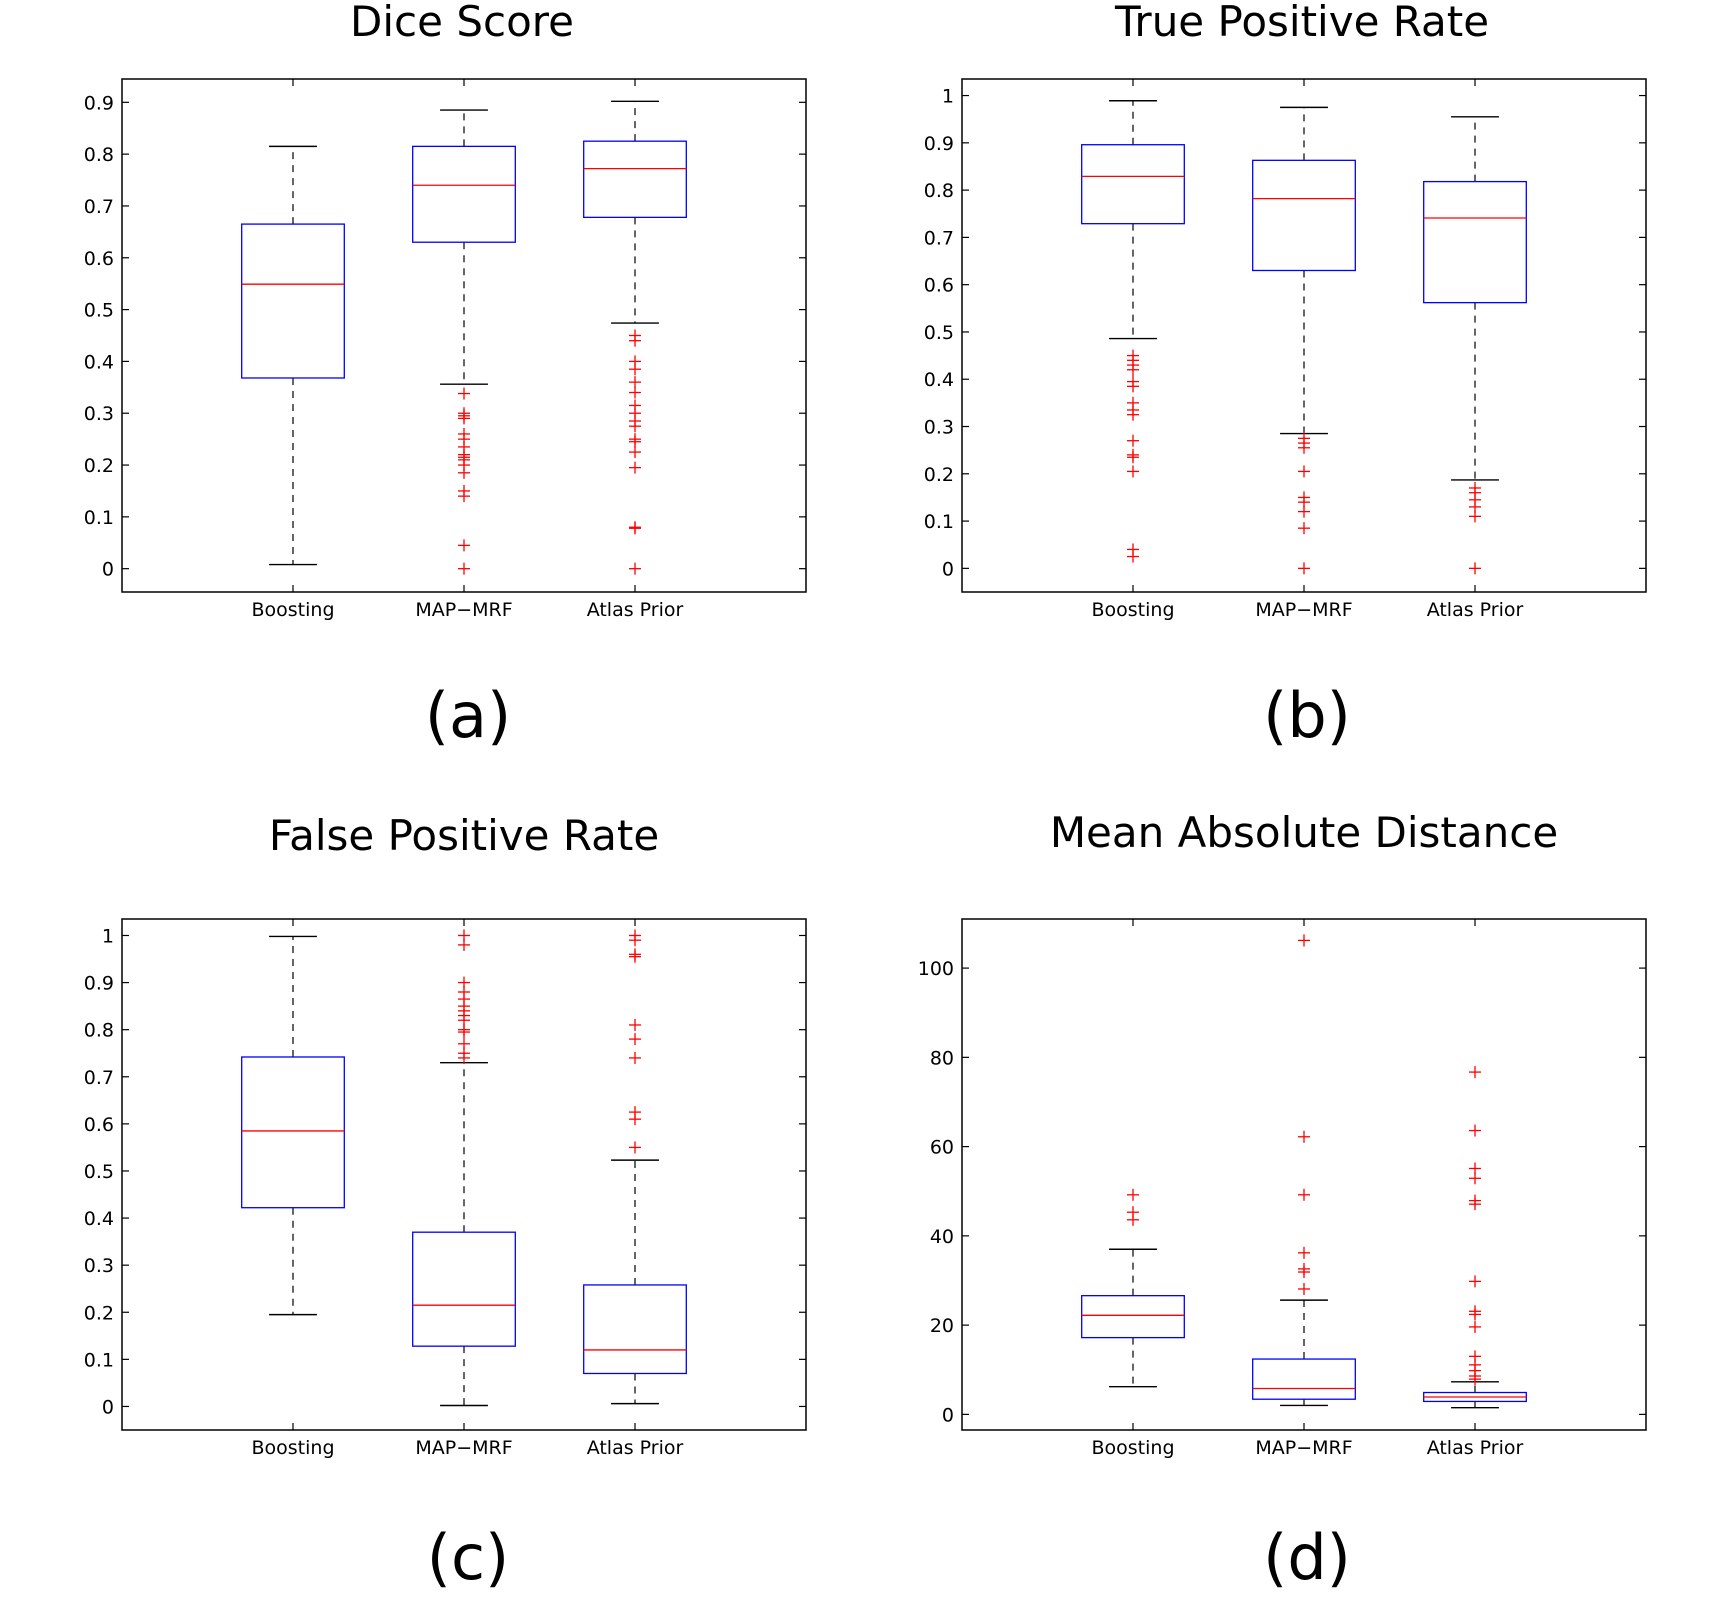 The width and height of the screenshot is (1725, 1602). What do you see at coordinates (468, 715) in the screenshot?
I see `panel-label: (a)` at bounding box center [468, 715].